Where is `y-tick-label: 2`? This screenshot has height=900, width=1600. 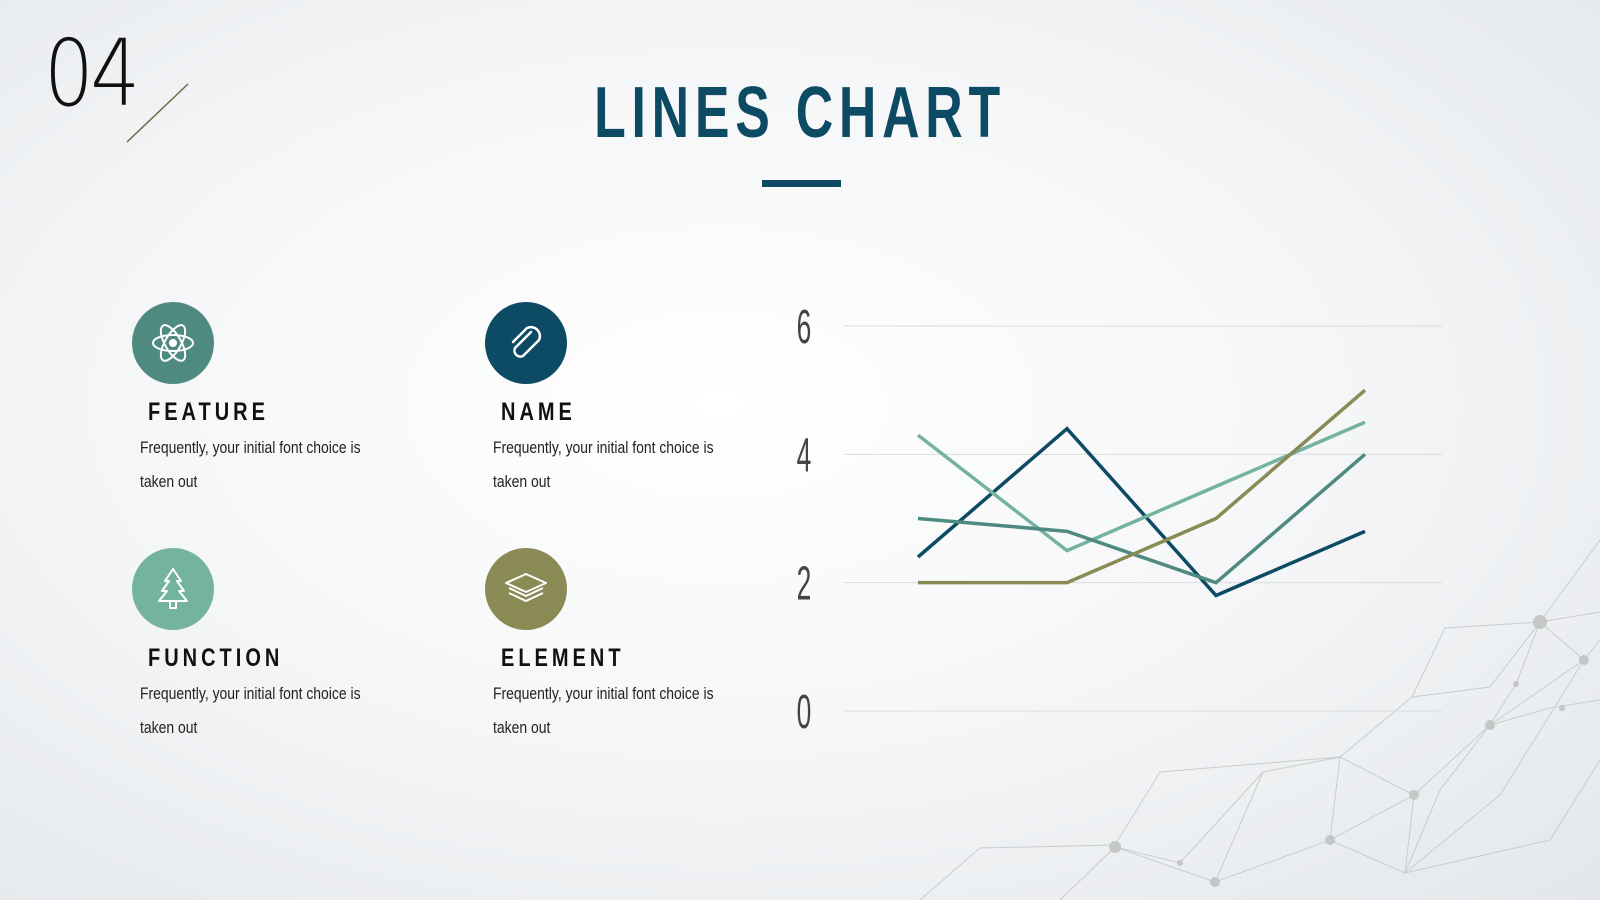 y-tick-label: 2 is located at coordinates (804, 584).